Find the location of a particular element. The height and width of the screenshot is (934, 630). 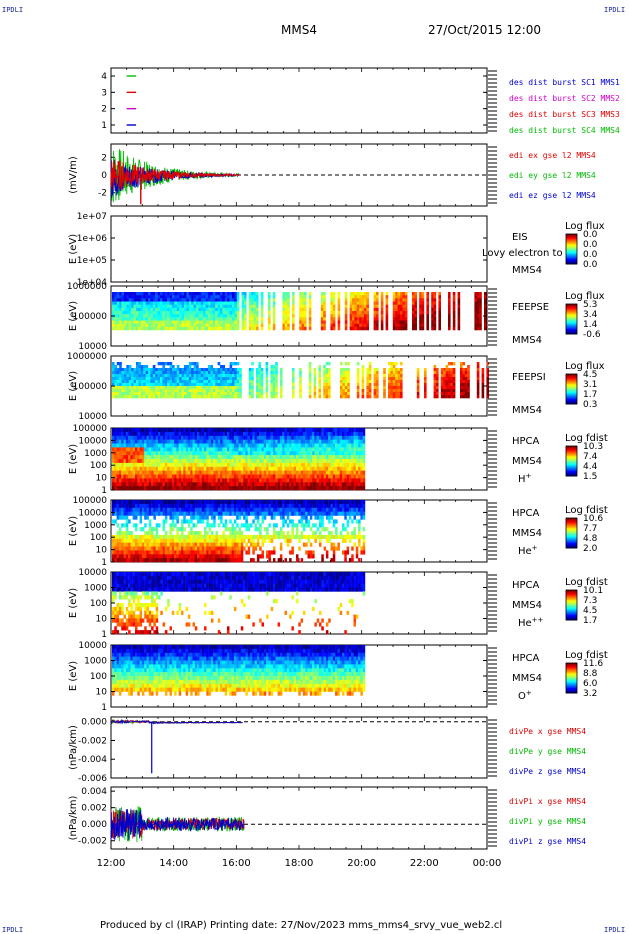

colorbar-title: Log flux is located at coordinates (585, 296).